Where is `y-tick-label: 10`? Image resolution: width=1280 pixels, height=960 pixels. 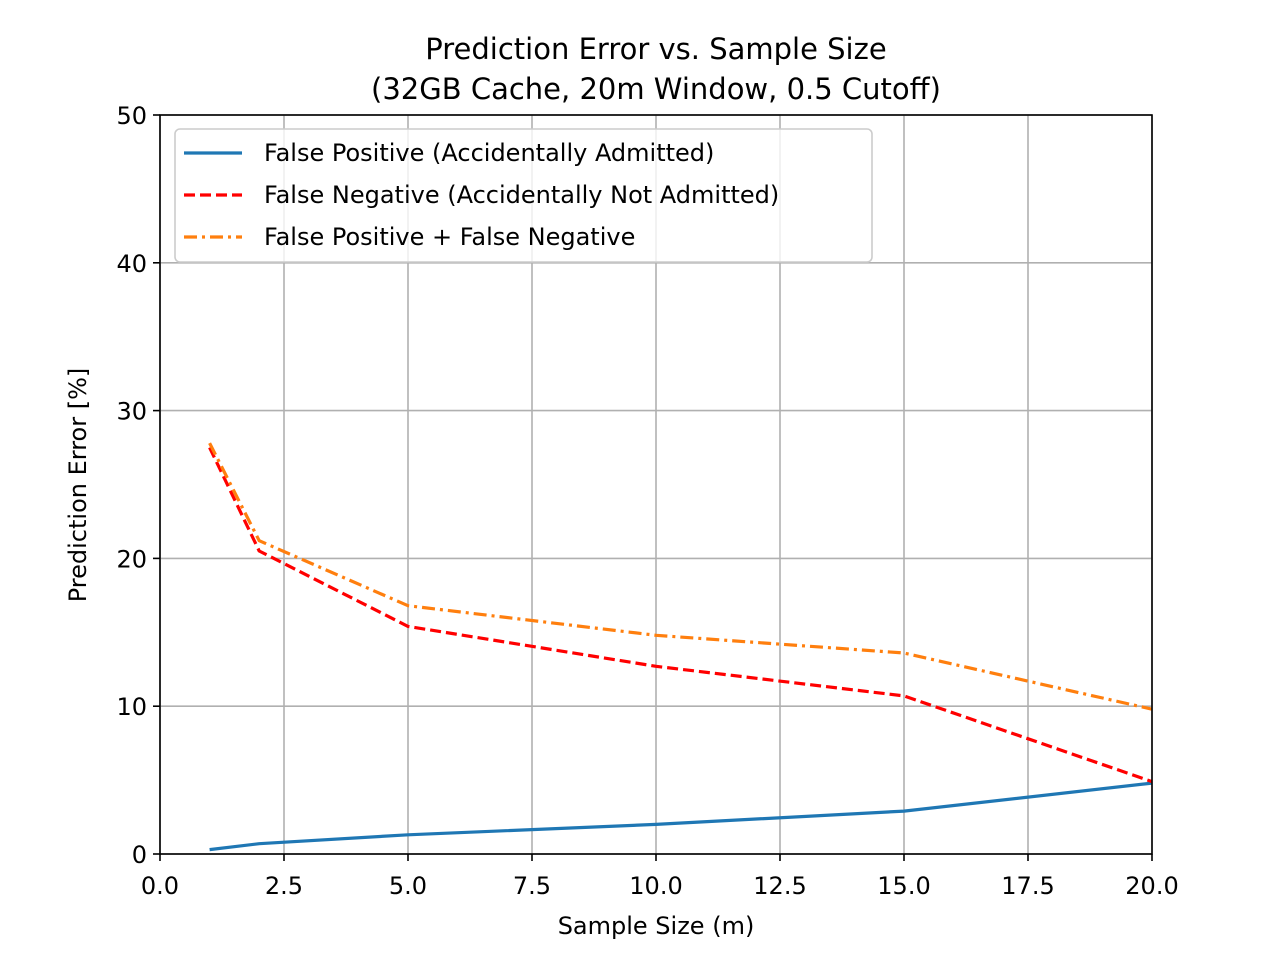 y-tick-label: 10 is located at coordinates (131, 707).